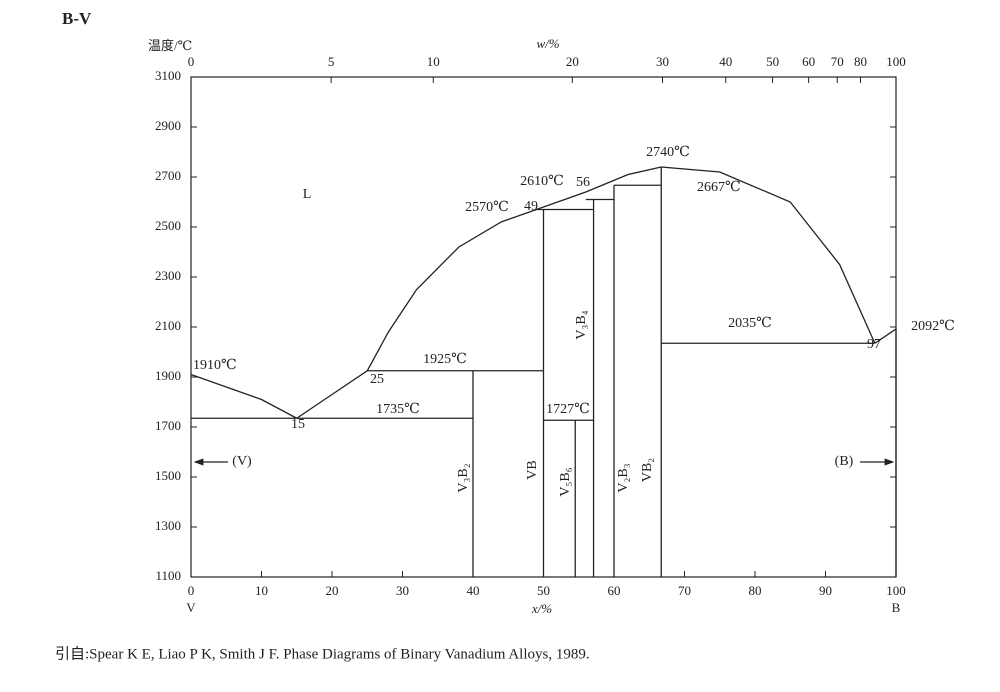 This screenshot has width=1000, height=692. Describe the element at coordinates (191, 607) in the screenshot. I see `x-end-label: V` at that location.